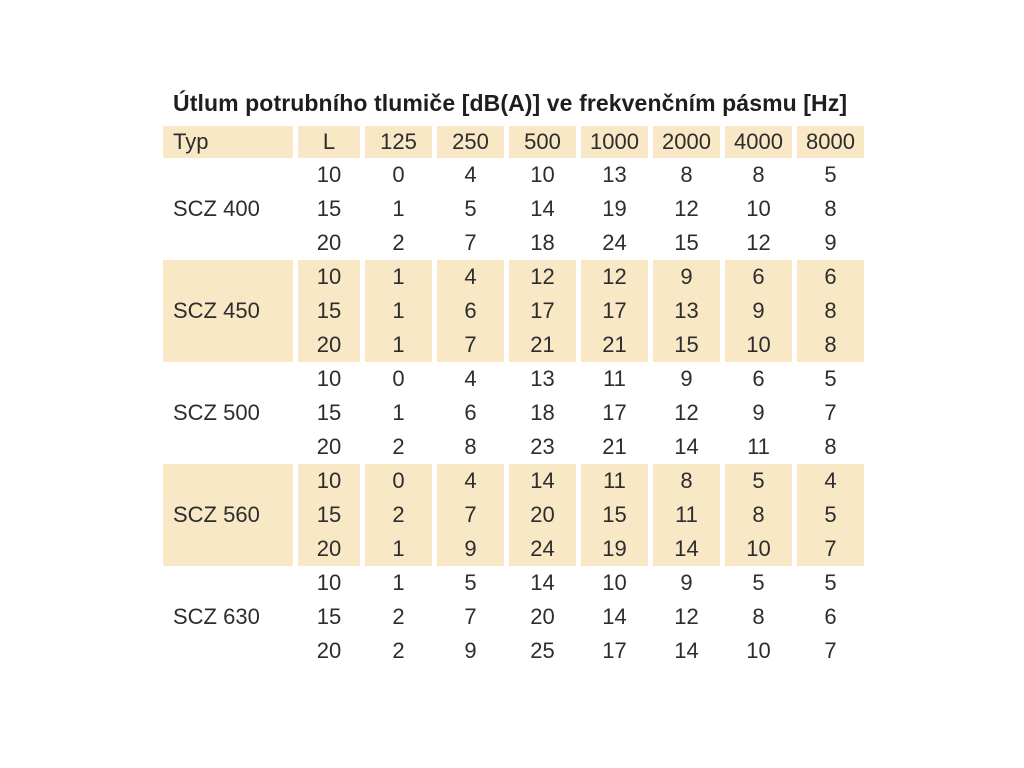  What do you see at coordinates (542, 446) in the screenshot?
I see `value-cell: 23` at bounding box center [542, 446].